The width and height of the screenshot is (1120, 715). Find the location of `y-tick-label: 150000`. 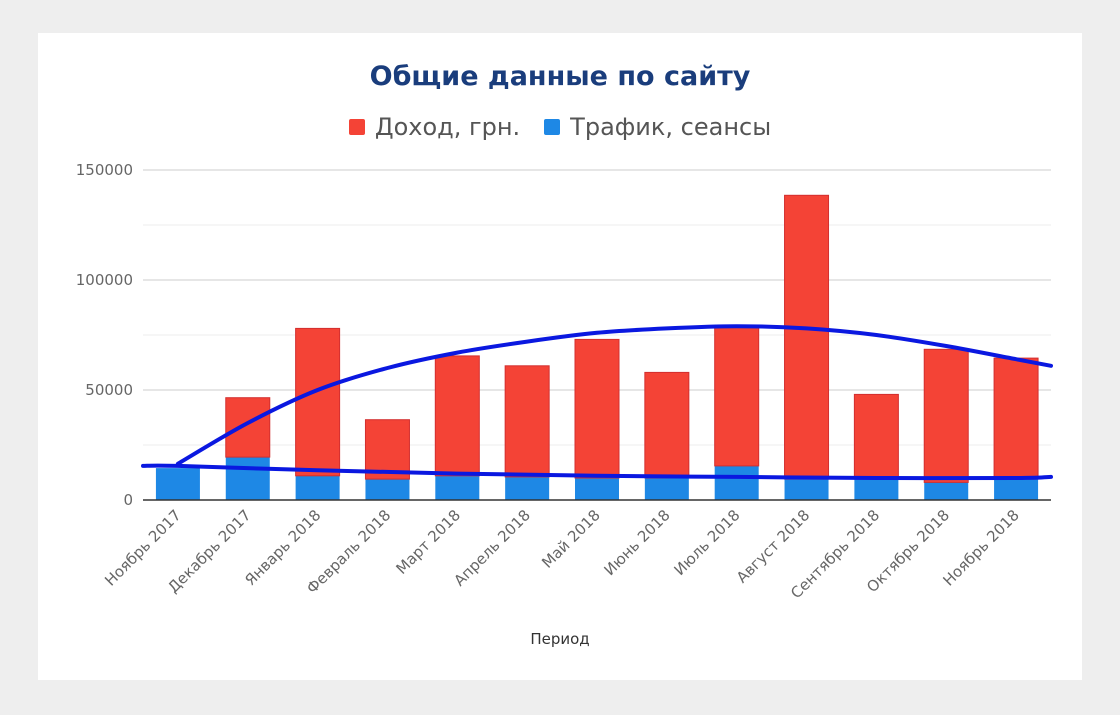

y-tick-label: 150000 is located at coordinates (104, 170).